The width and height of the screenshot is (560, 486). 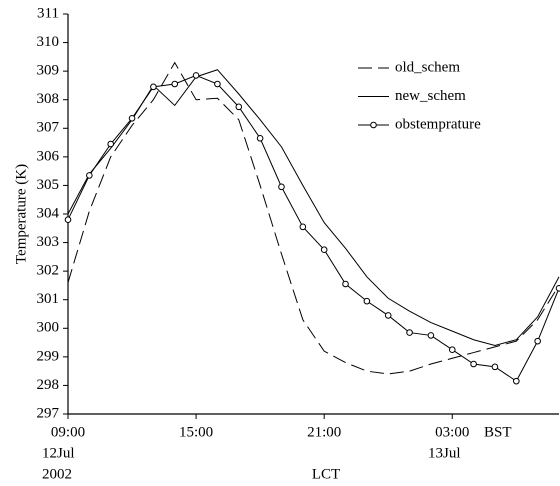 What do you see at coordinates (430, 96) in the screenshot?
I see `legend-label: new_schem` at bounding box center [430, 96].